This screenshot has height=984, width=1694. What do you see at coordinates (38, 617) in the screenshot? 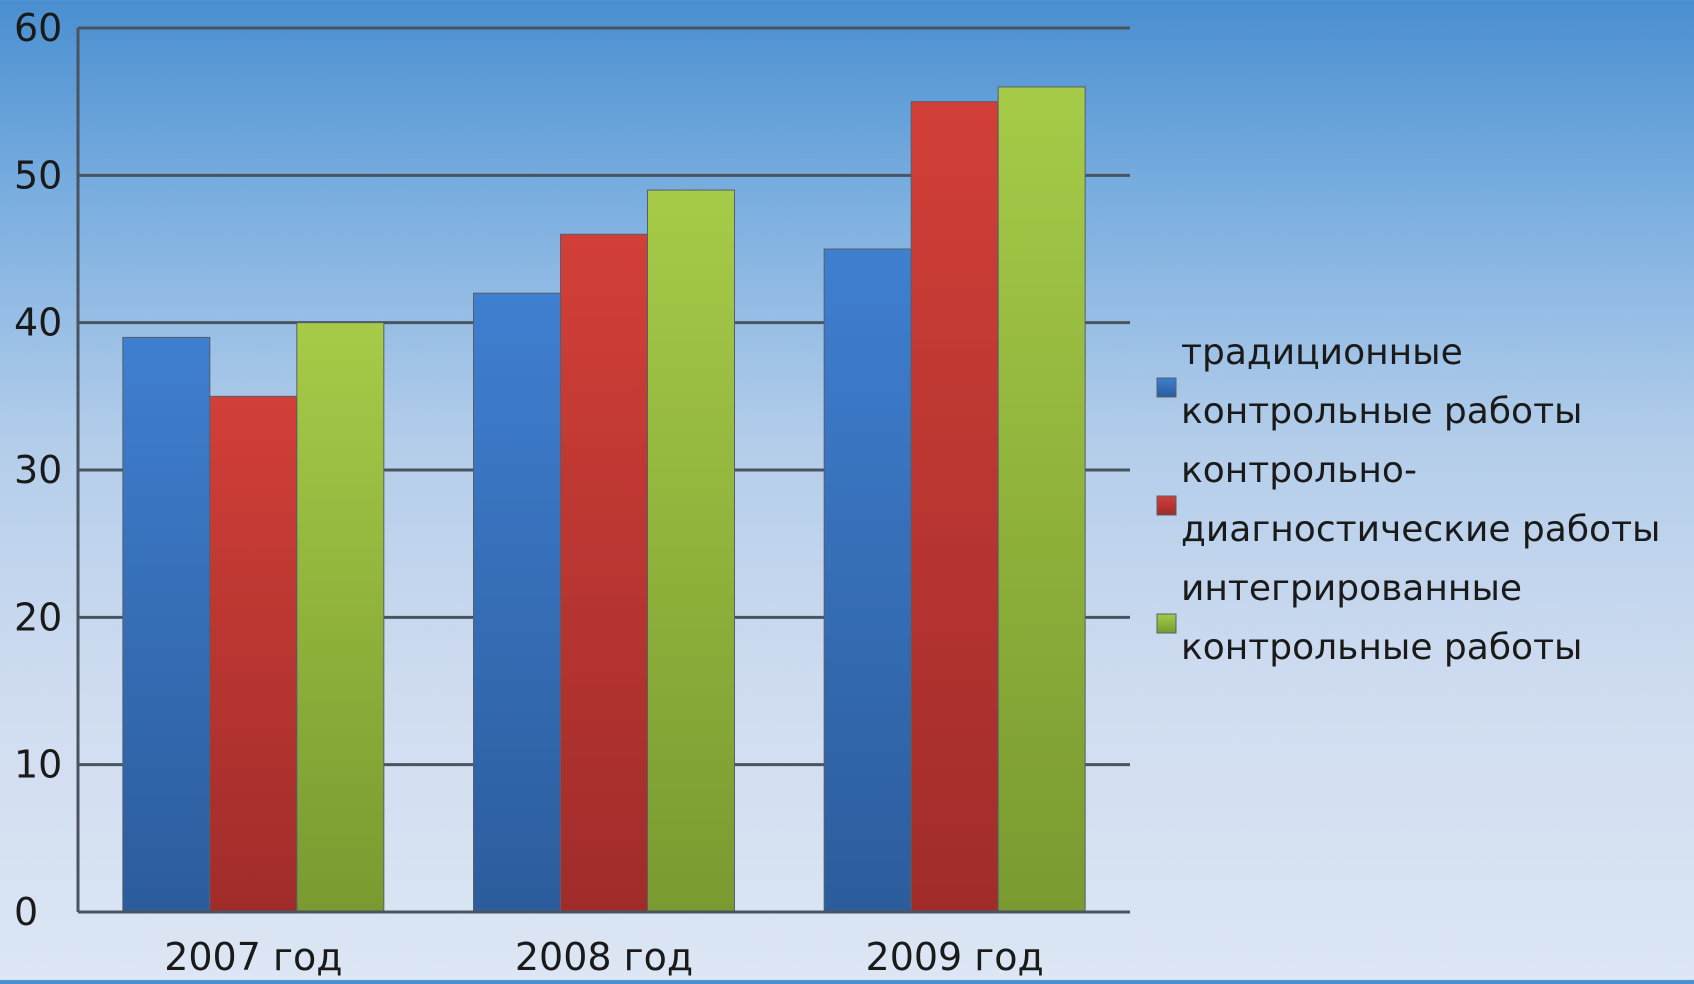
I see `y-tick-label: 20` at bounding box center [38, 617].